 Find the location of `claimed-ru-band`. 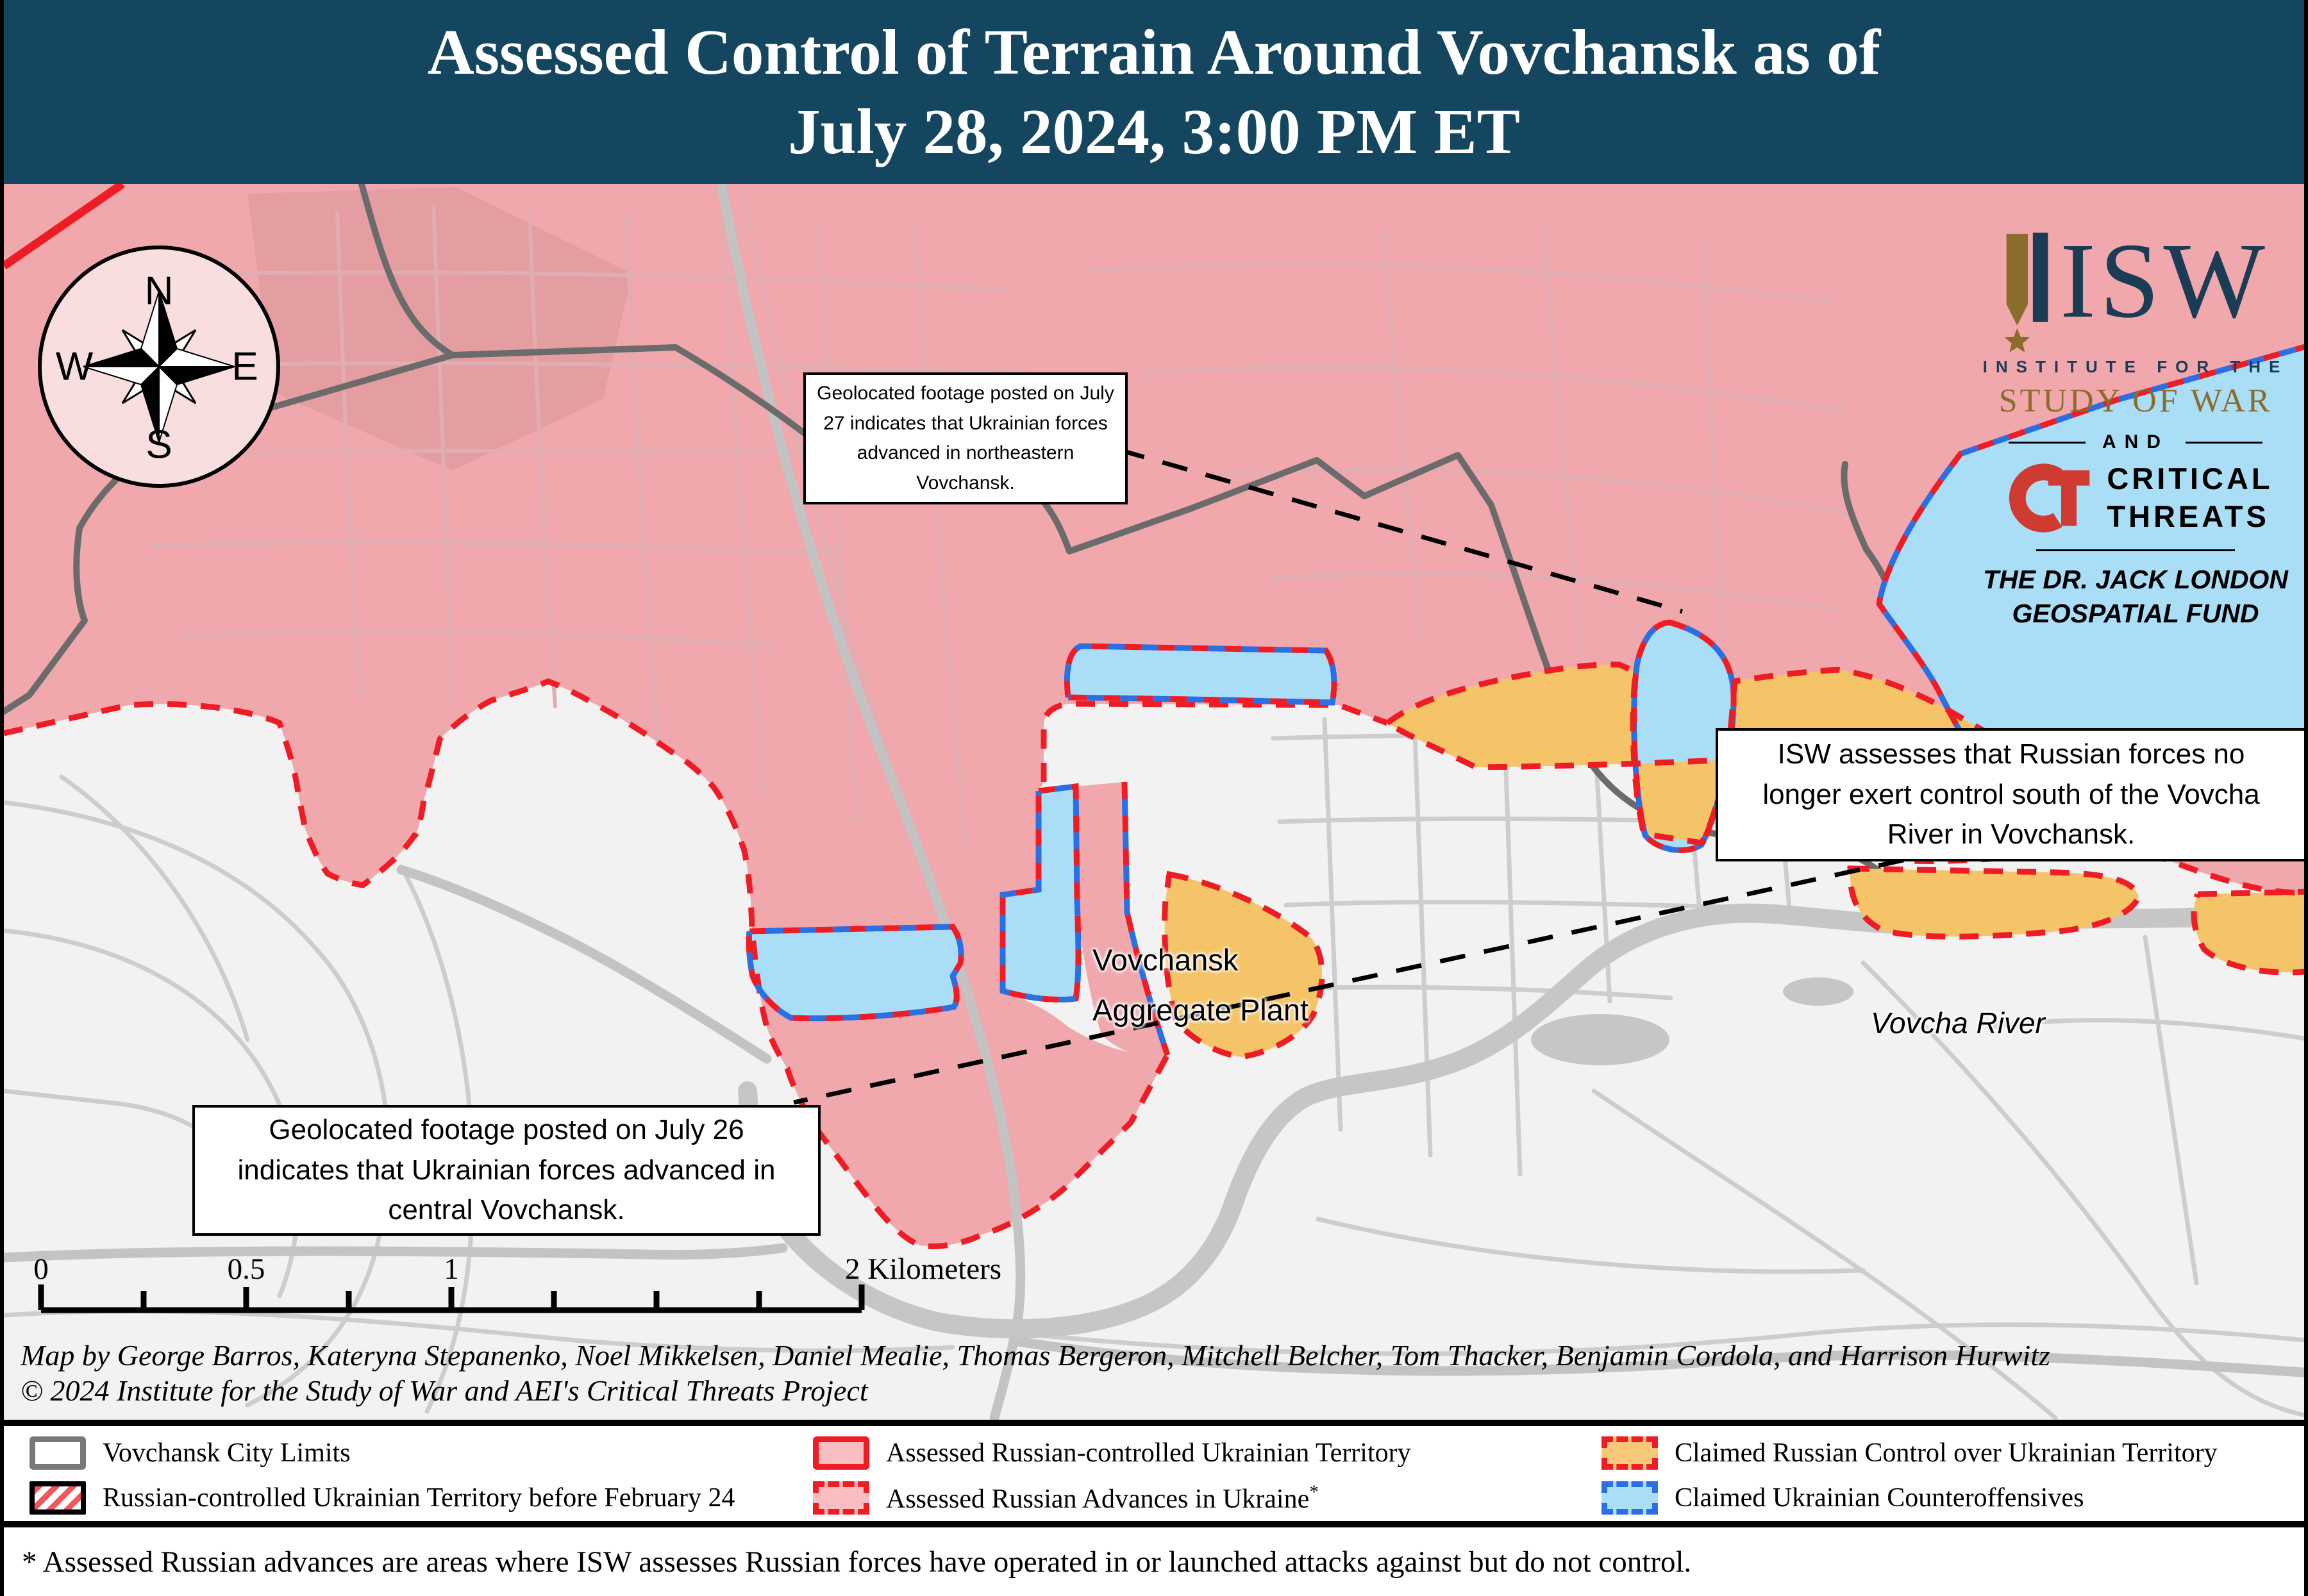

claimed-ru-band is located at coordinates (1685, 754).